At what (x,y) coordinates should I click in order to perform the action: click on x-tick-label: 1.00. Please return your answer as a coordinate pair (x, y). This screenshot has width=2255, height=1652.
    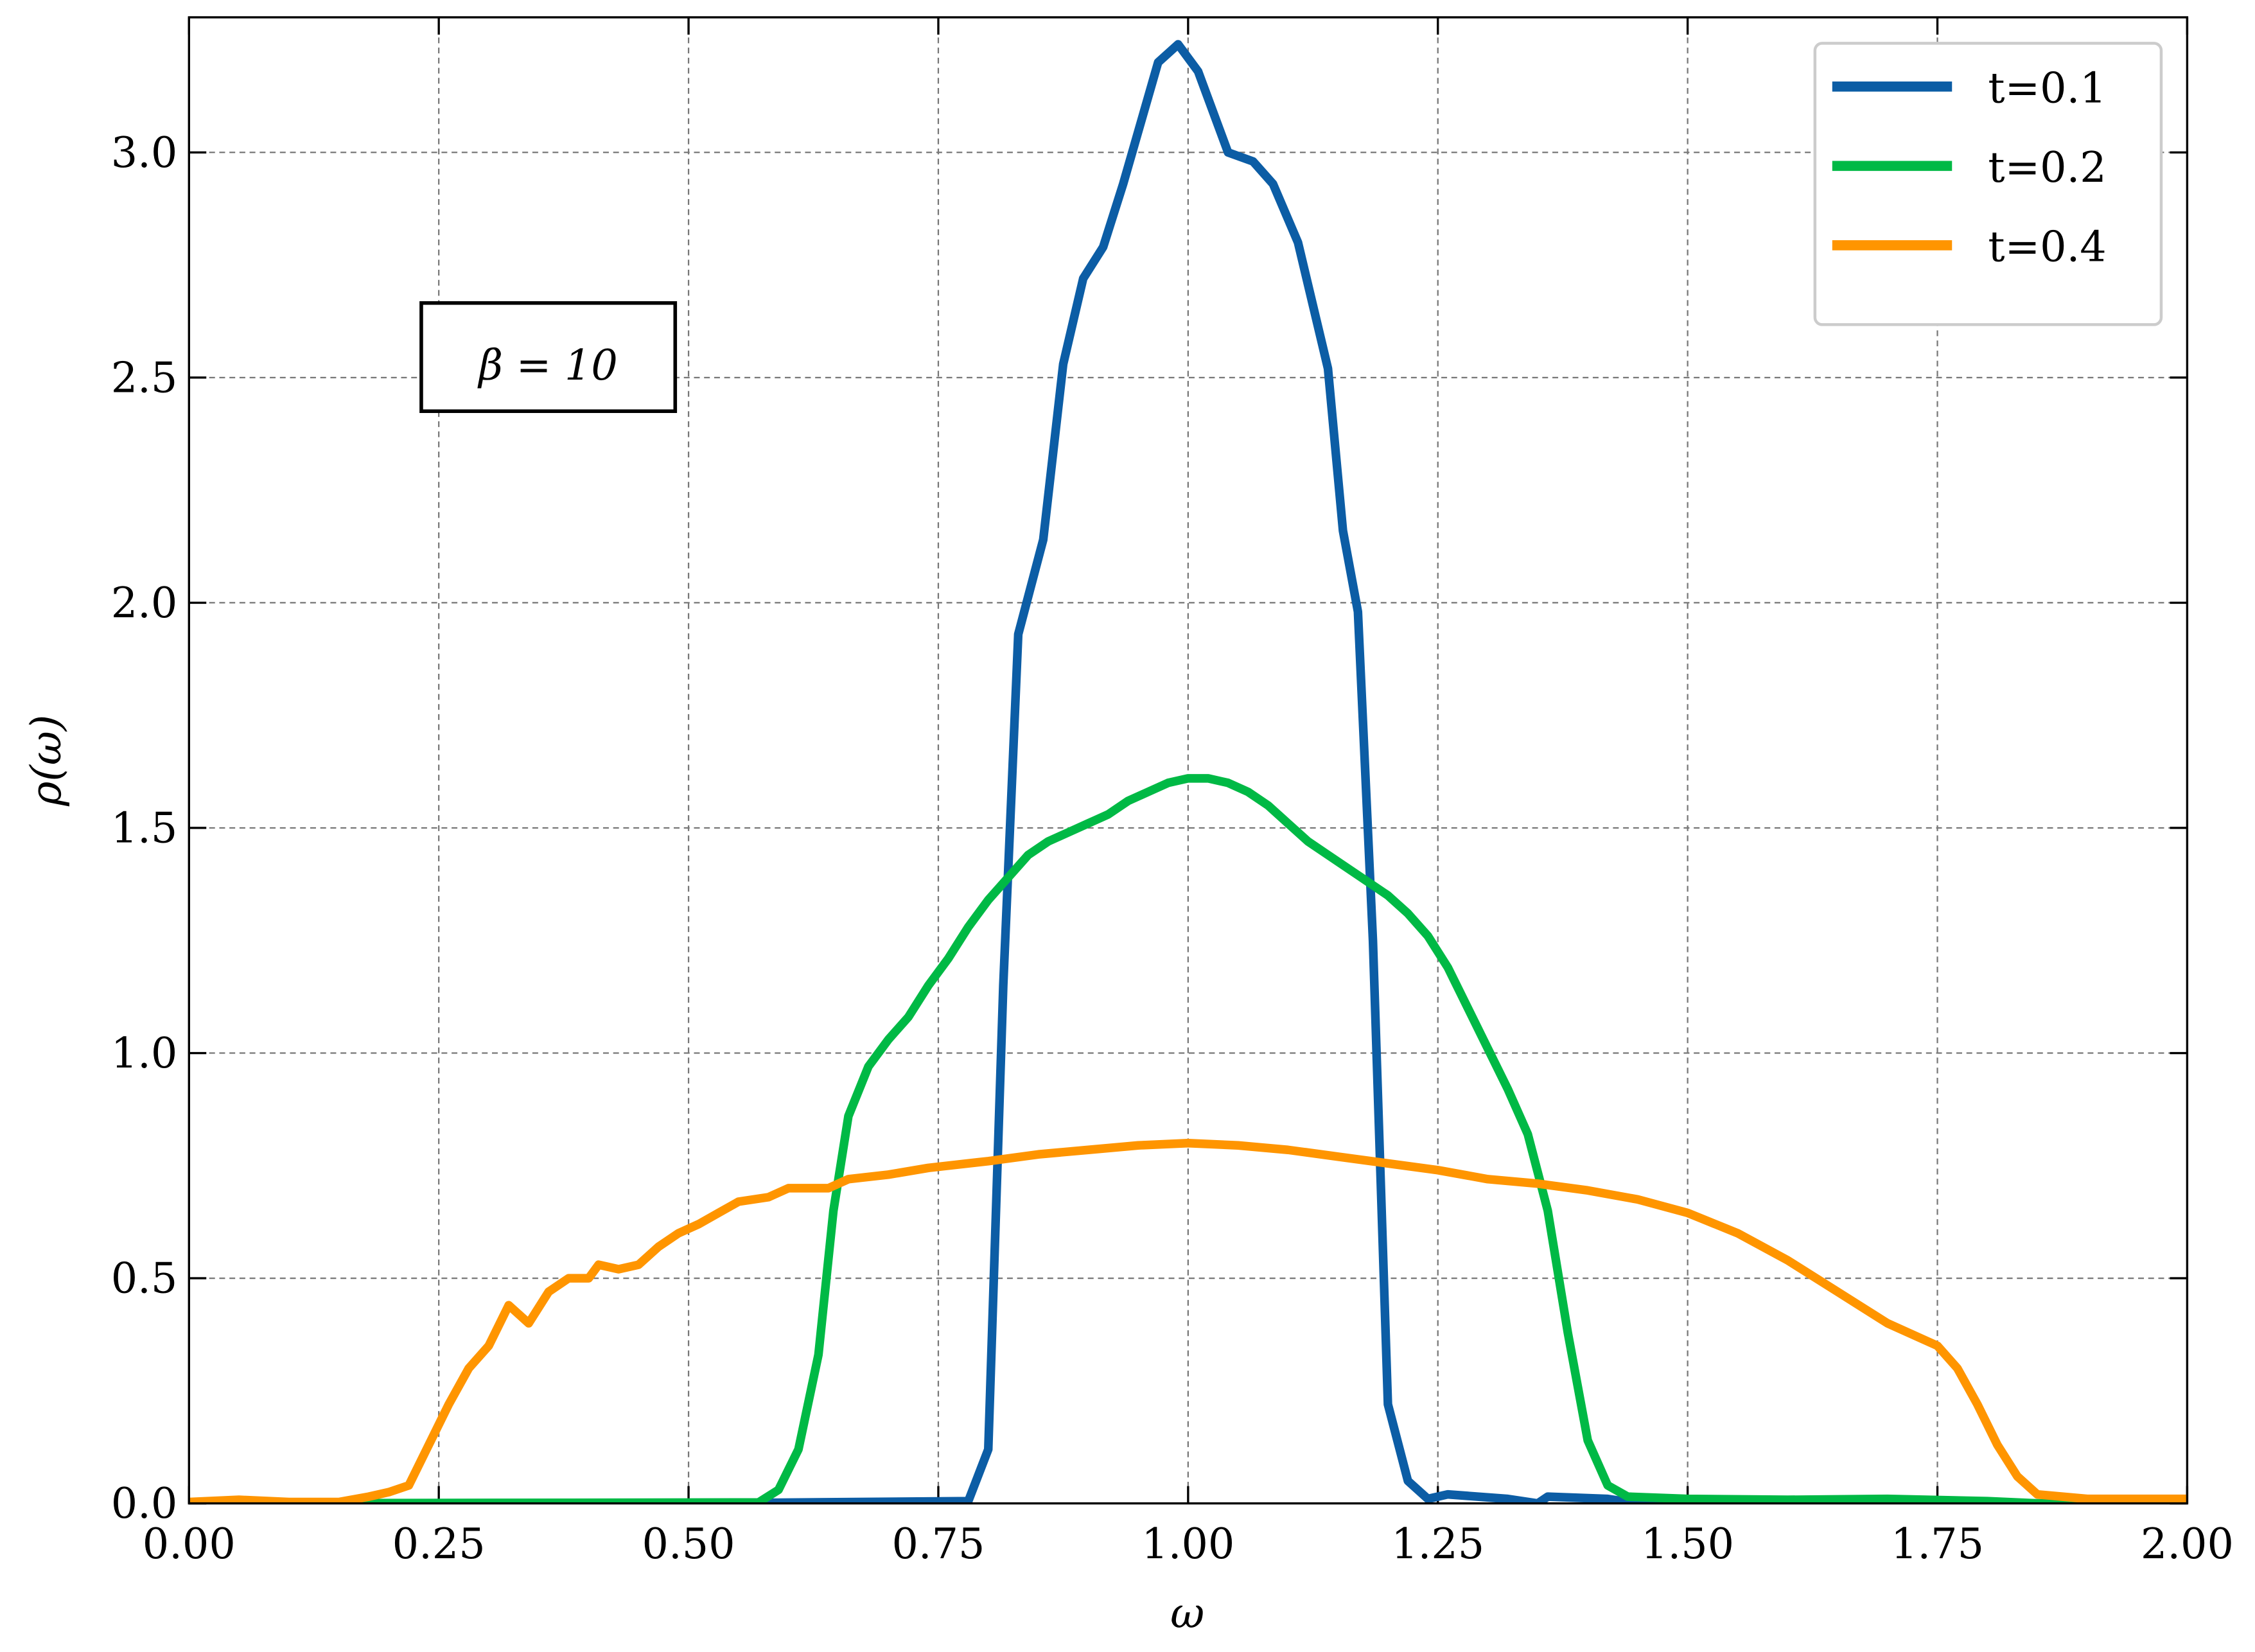
    Looking at the image, I should click on (1187, 1544).